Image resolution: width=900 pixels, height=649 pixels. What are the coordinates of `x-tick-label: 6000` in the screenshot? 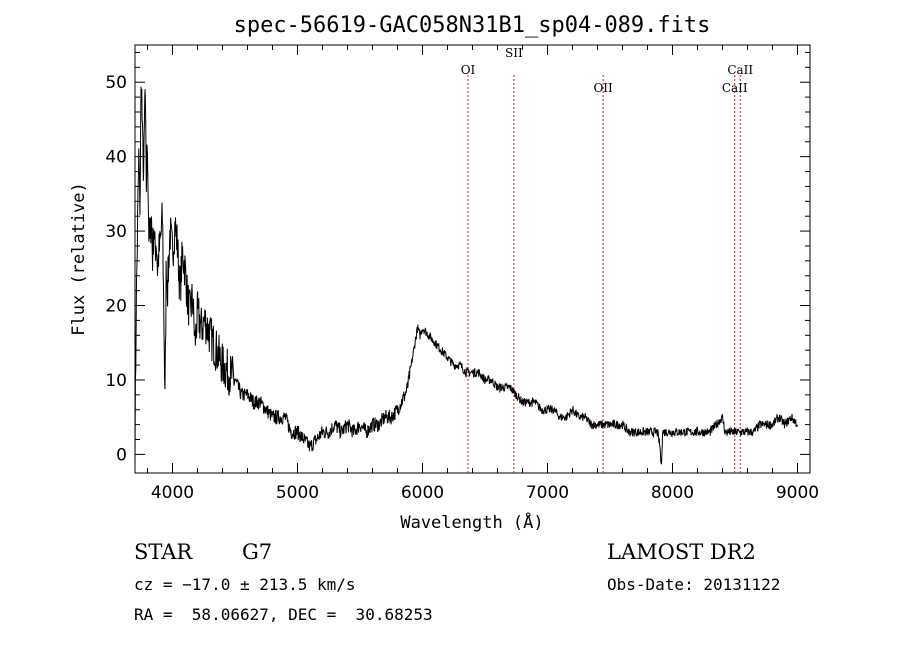 It's located at (422, 493).